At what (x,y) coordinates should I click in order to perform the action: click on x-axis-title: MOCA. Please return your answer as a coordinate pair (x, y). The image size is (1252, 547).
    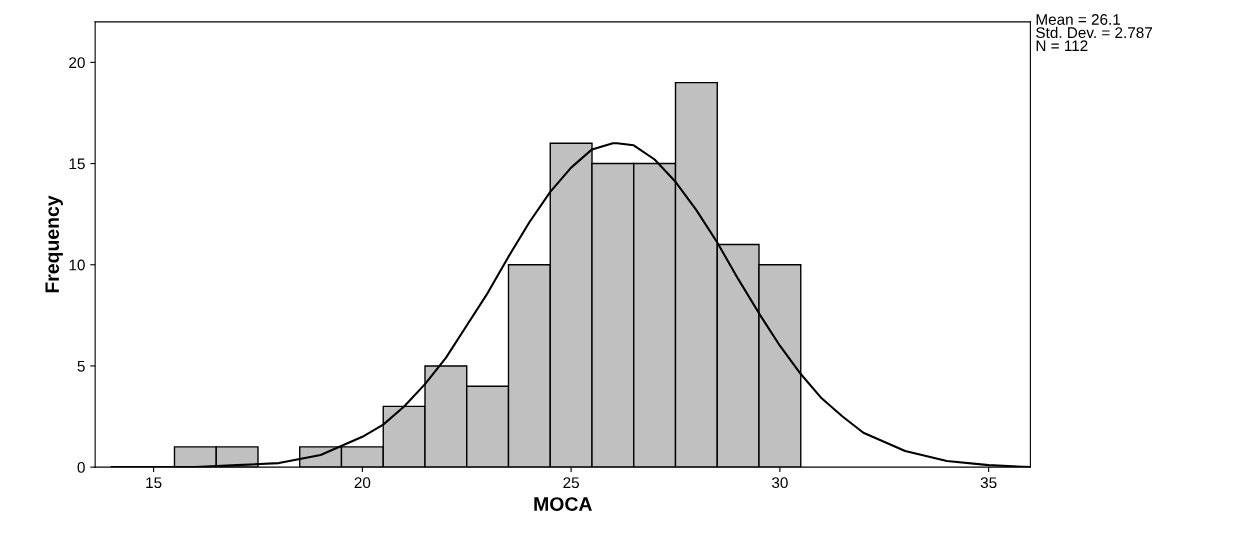
    Looking at the image, I should click on (563, 504).